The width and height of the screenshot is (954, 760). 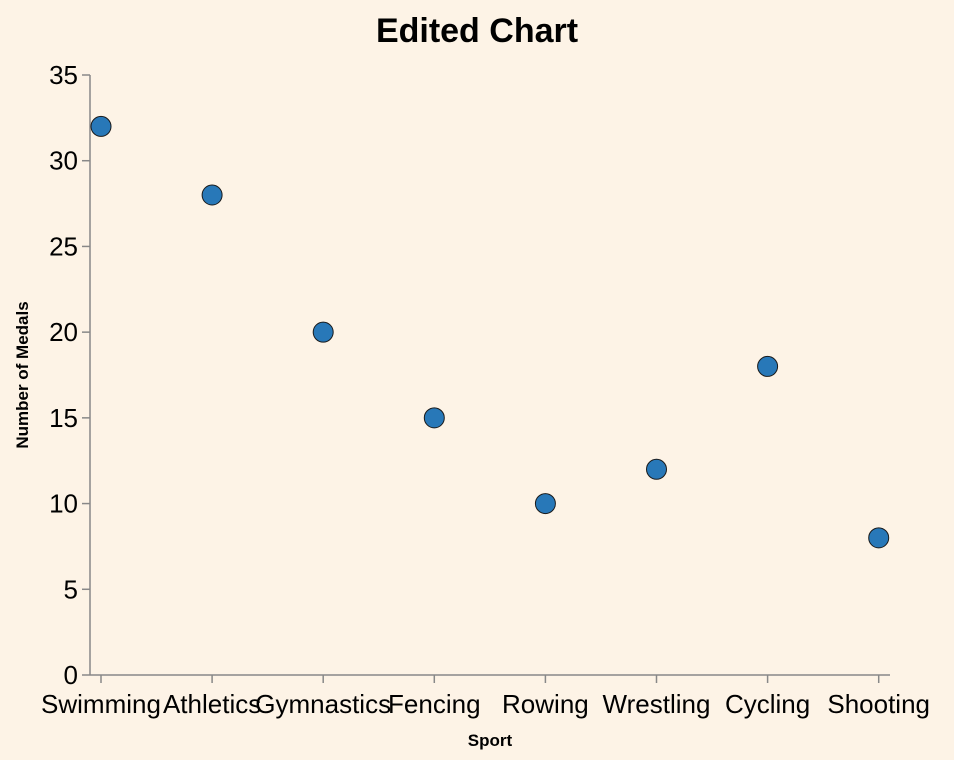 What do you see at coordinates (212, 704) in the screenshot?
I see `x-tick-label: Athletics` at bounding box center [212, 704].